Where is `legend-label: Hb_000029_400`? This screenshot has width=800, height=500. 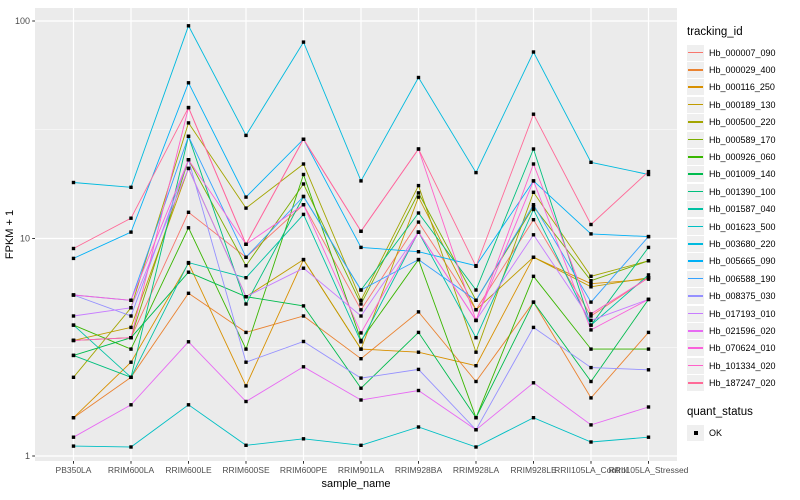
legend-label: Hb_000029_400 is located at coordinates (742, 70).